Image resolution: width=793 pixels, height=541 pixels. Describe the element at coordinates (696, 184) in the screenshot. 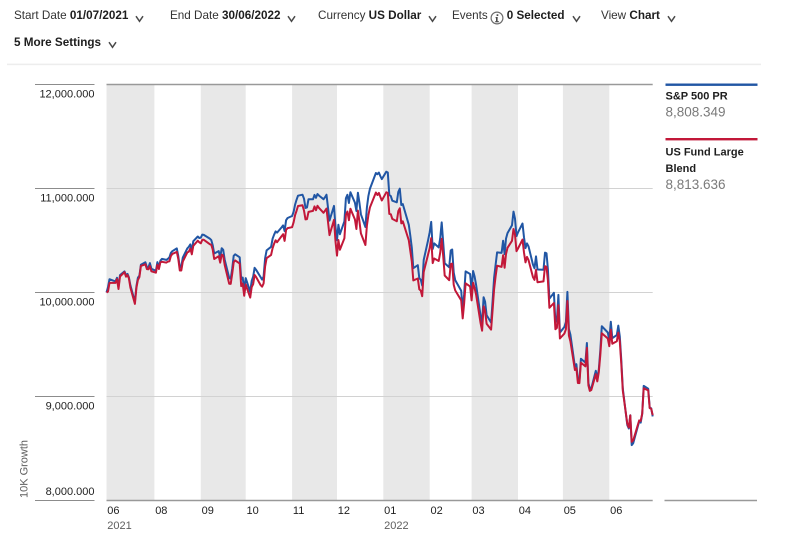

I see `svg-text: 8,813.636` at that location.